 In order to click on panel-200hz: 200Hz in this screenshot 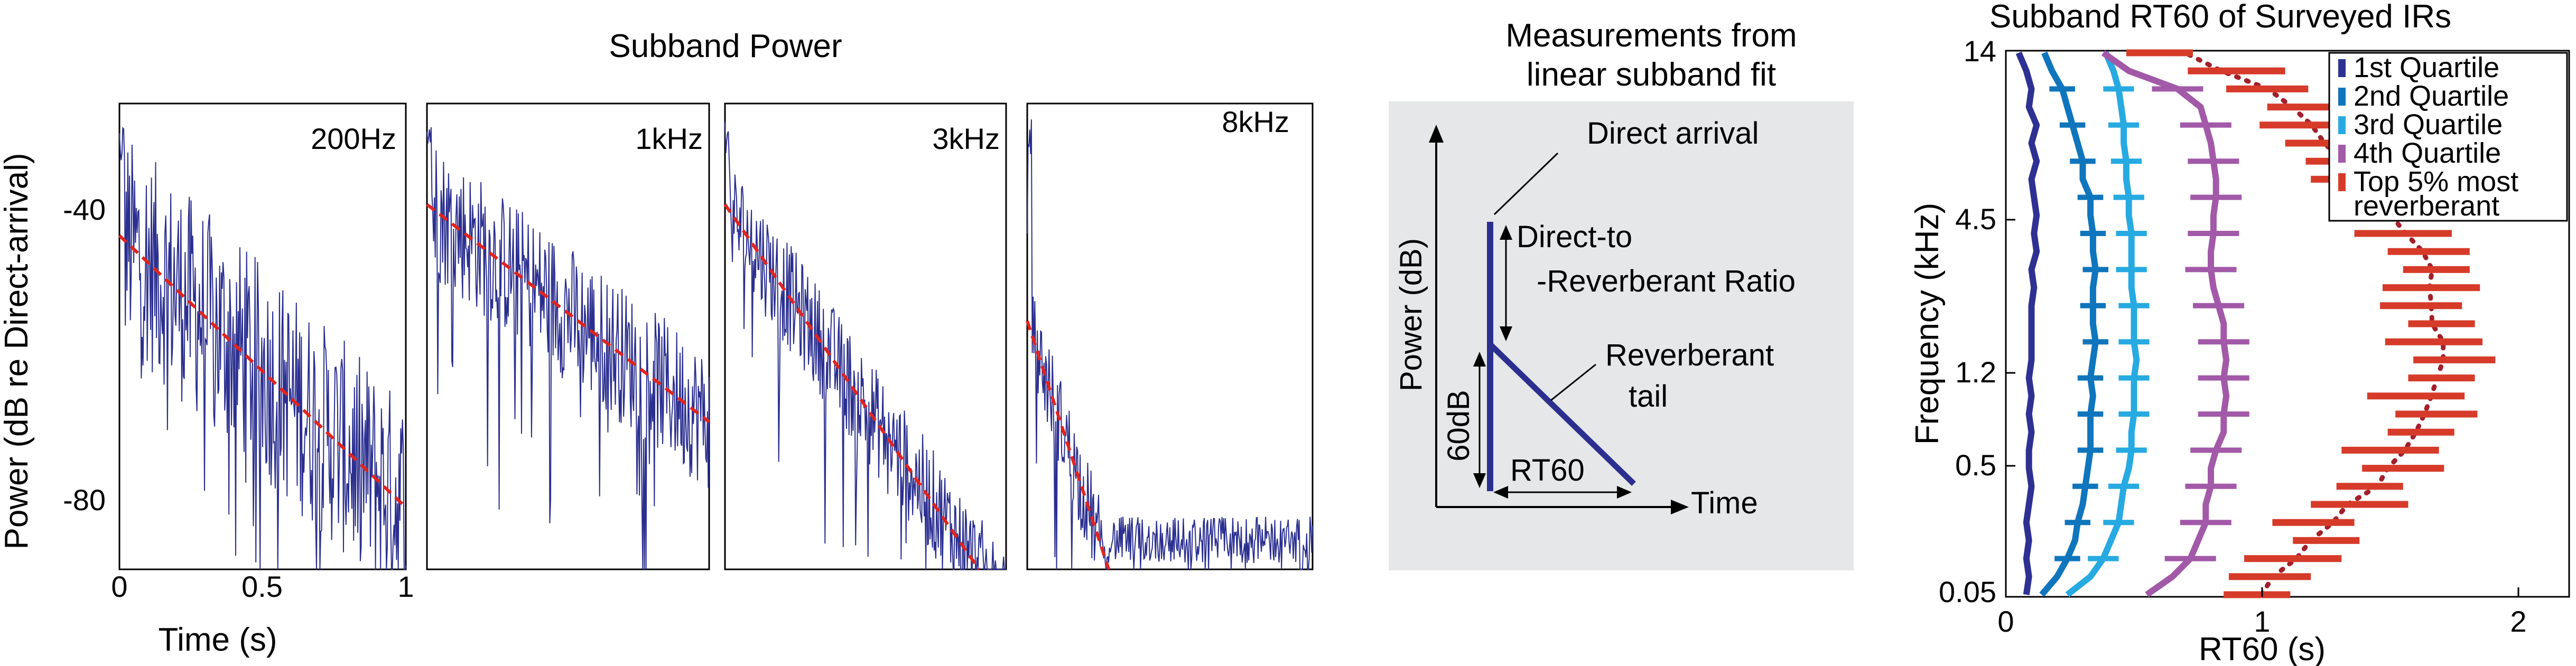, I will do `click(262, 336)`.